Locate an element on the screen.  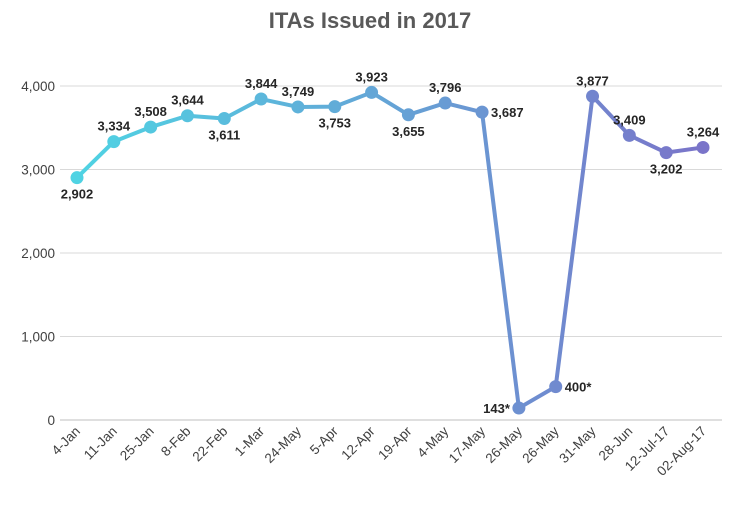
data-label: 3,844 is located at coordinates (261, 83).